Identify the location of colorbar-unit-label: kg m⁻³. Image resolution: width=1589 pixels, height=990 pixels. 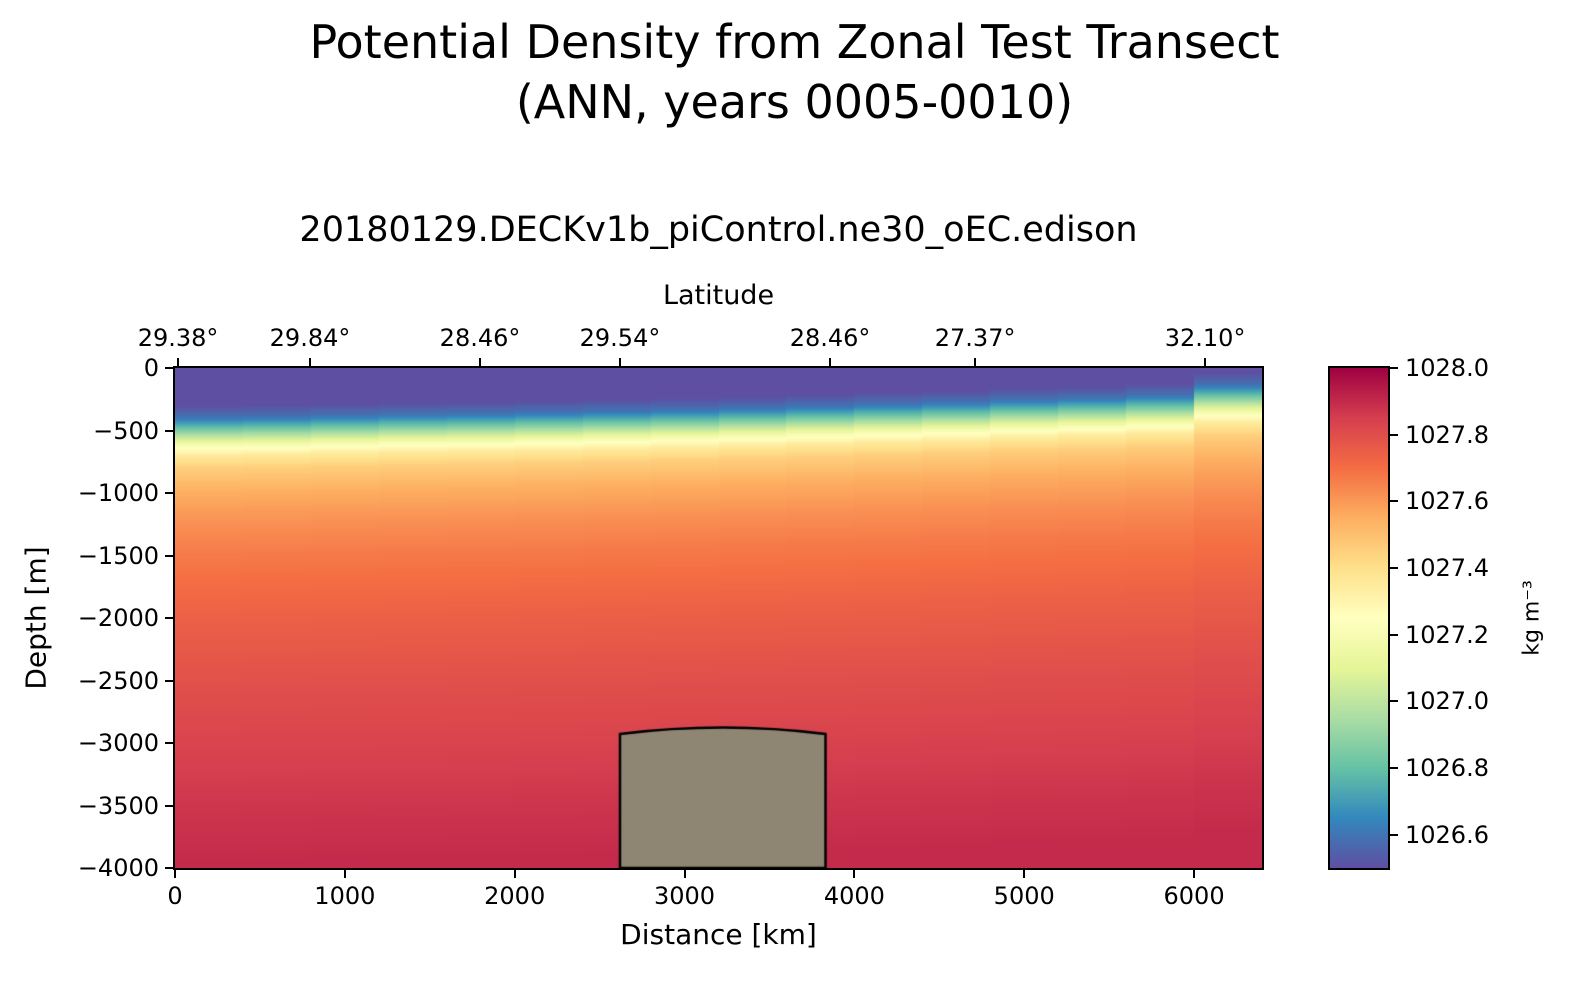
(1532, 618).